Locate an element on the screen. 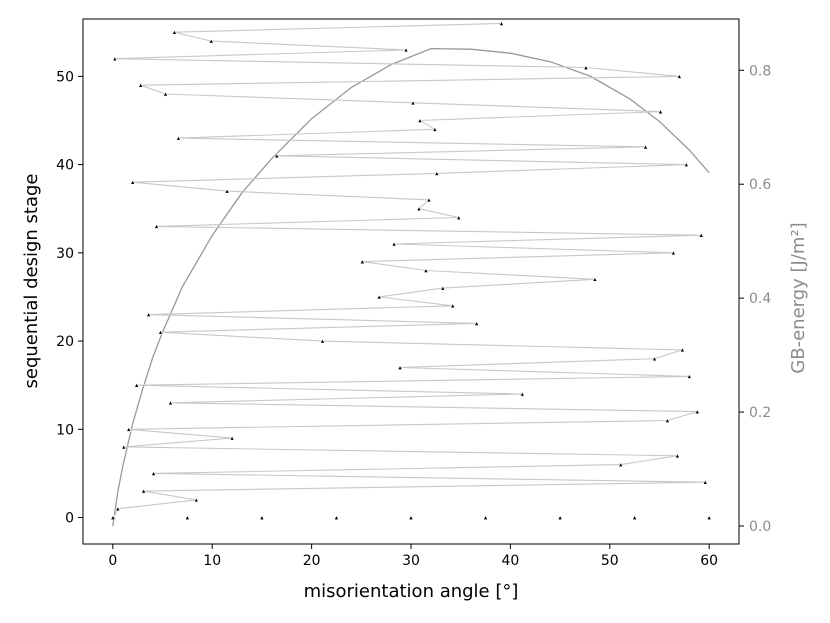 The width and height of the screenshot is (830, 623). x-tick-label: 0 is located at coordinates (112, 561).